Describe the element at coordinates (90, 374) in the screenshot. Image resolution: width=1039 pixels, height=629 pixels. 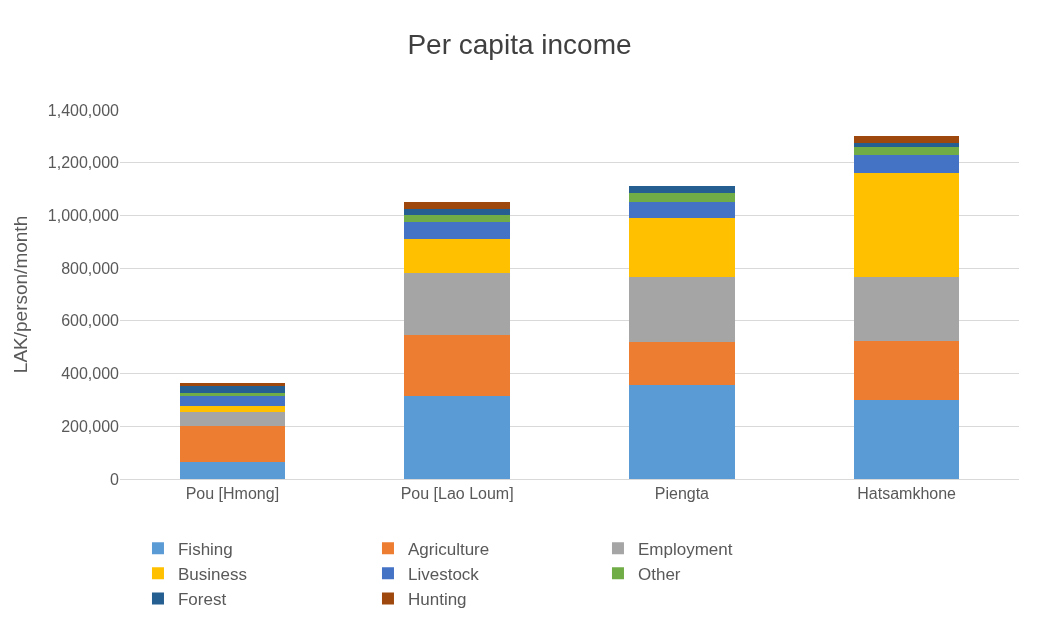
I see `y-tick-label: 400,000` at that location.